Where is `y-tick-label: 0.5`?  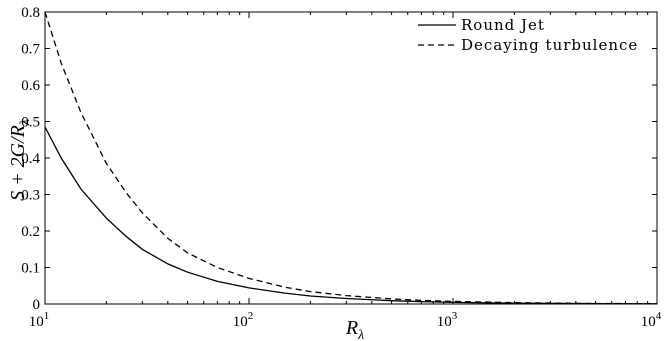 y-tick-label: 0.5 is located at coordinates (30, 123).